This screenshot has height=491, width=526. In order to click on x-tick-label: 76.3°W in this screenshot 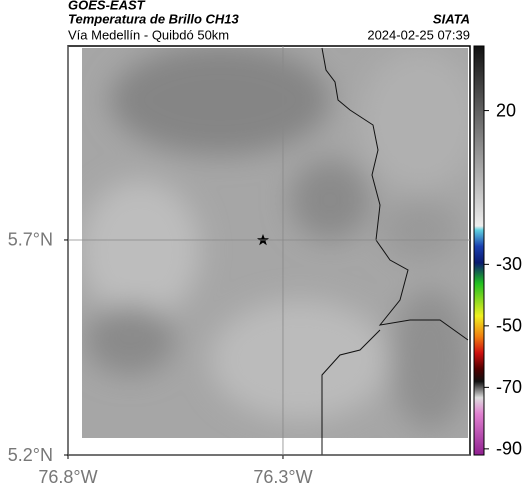, I will do `click(282, 477)`.